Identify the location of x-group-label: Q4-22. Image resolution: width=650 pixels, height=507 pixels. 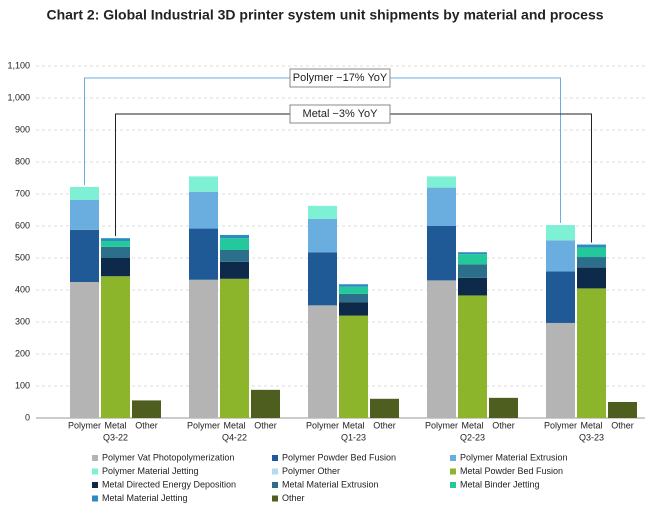
(234, 437).